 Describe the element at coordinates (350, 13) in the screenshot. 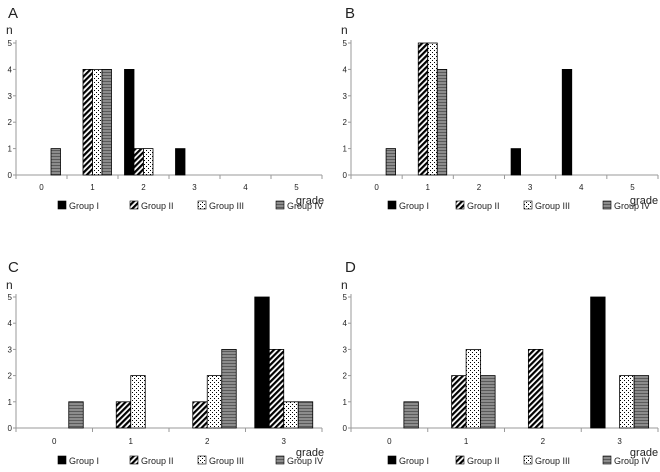

I see `panel-label: B` at that location.